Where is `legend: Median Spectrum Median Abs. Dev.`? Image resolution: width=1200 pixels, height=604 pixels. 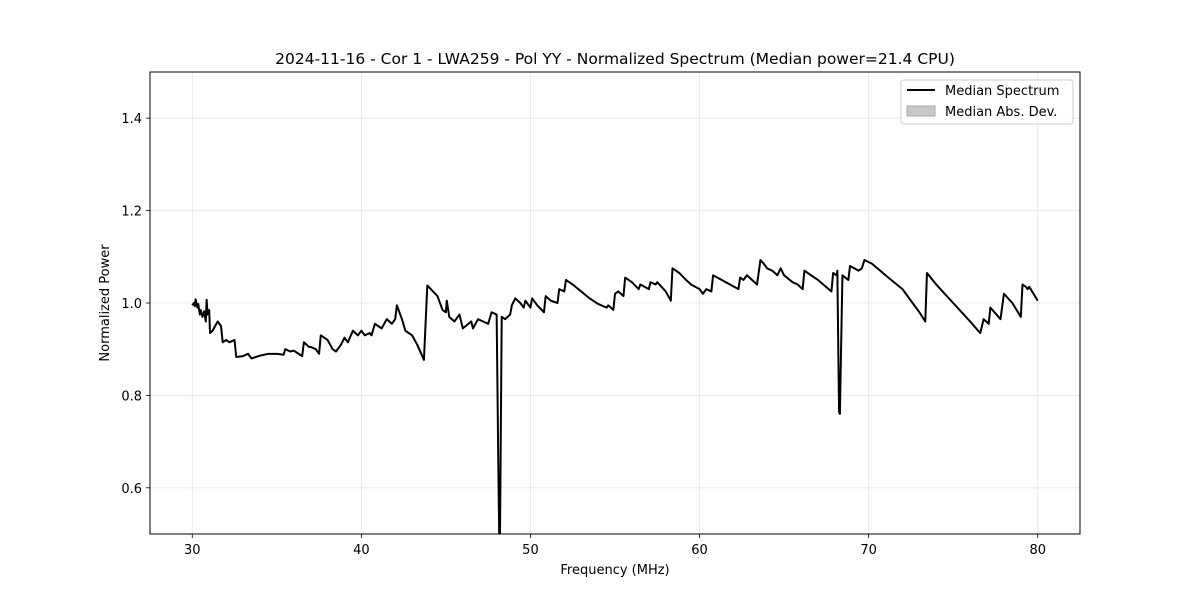 legend: Median Spectrum Median Abs. Dev. is located at coordinates (987, 102).